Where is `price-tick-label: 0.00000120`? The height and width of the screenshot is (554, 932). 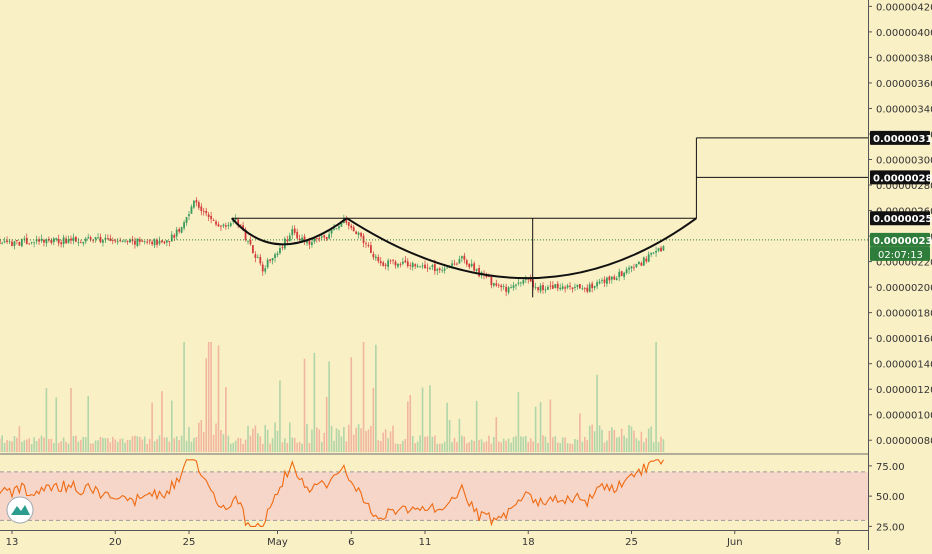 price-tick-label: 0.00000120 is located at coordinates (904, 390).